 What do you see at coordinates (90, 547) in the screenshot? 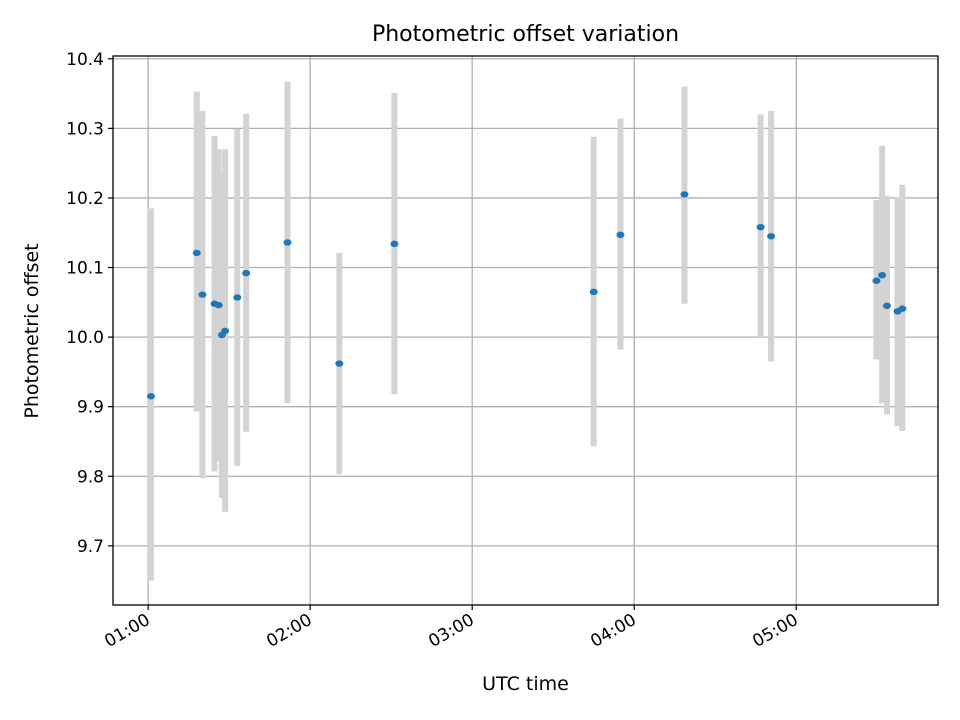
I see `y-tick-label: 9.7` at bounding box center [90, 547].